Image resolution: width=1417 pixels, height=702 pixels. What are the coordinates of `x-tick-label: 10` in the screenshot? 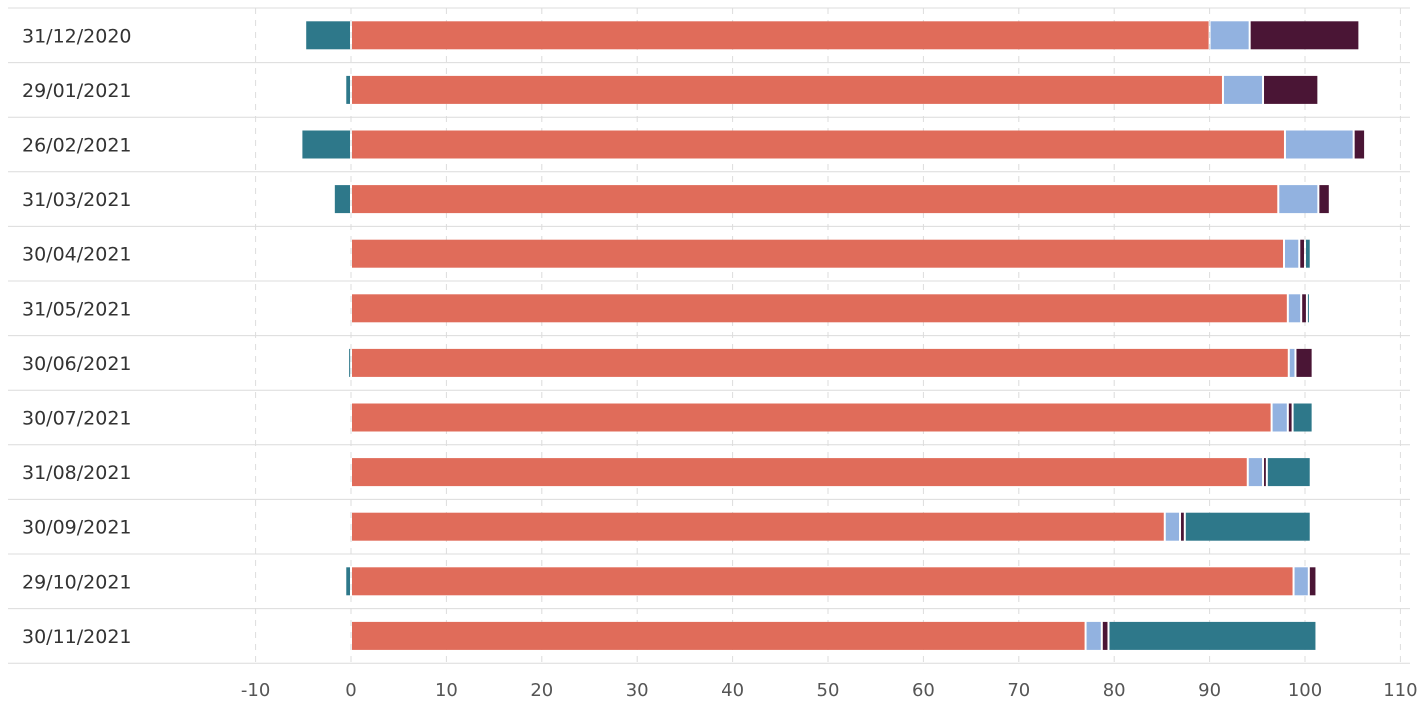 It's located at (446, 690).